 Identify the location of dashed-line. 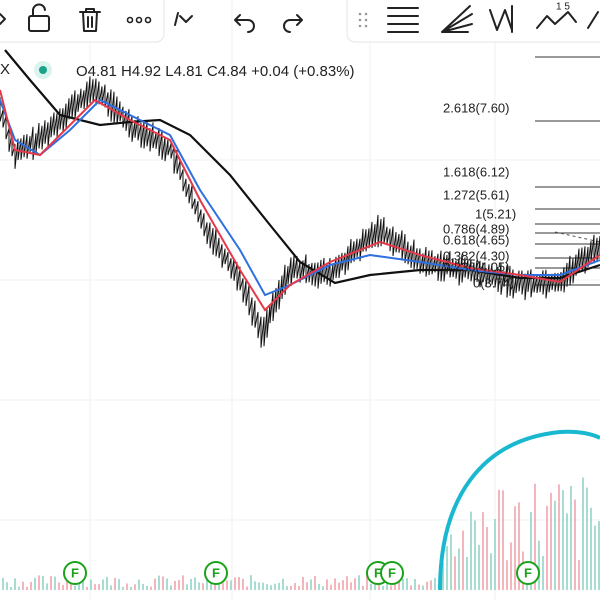
(577, 237).